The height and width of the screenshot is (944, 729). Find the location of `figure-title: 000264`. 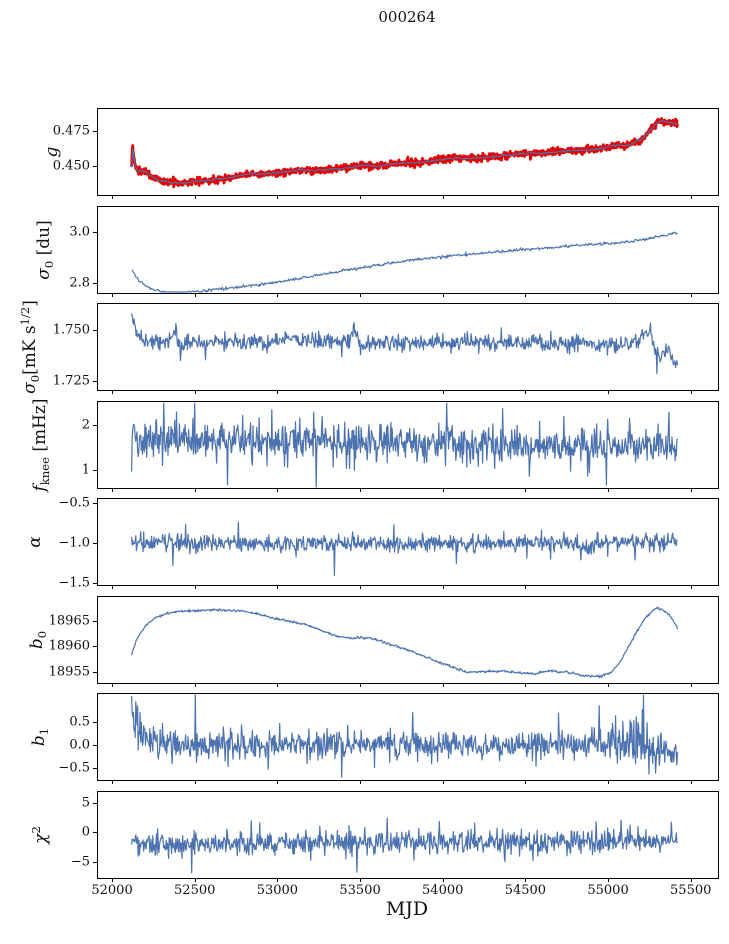

figure-title: 000264 is located at coordinates (407, 17).